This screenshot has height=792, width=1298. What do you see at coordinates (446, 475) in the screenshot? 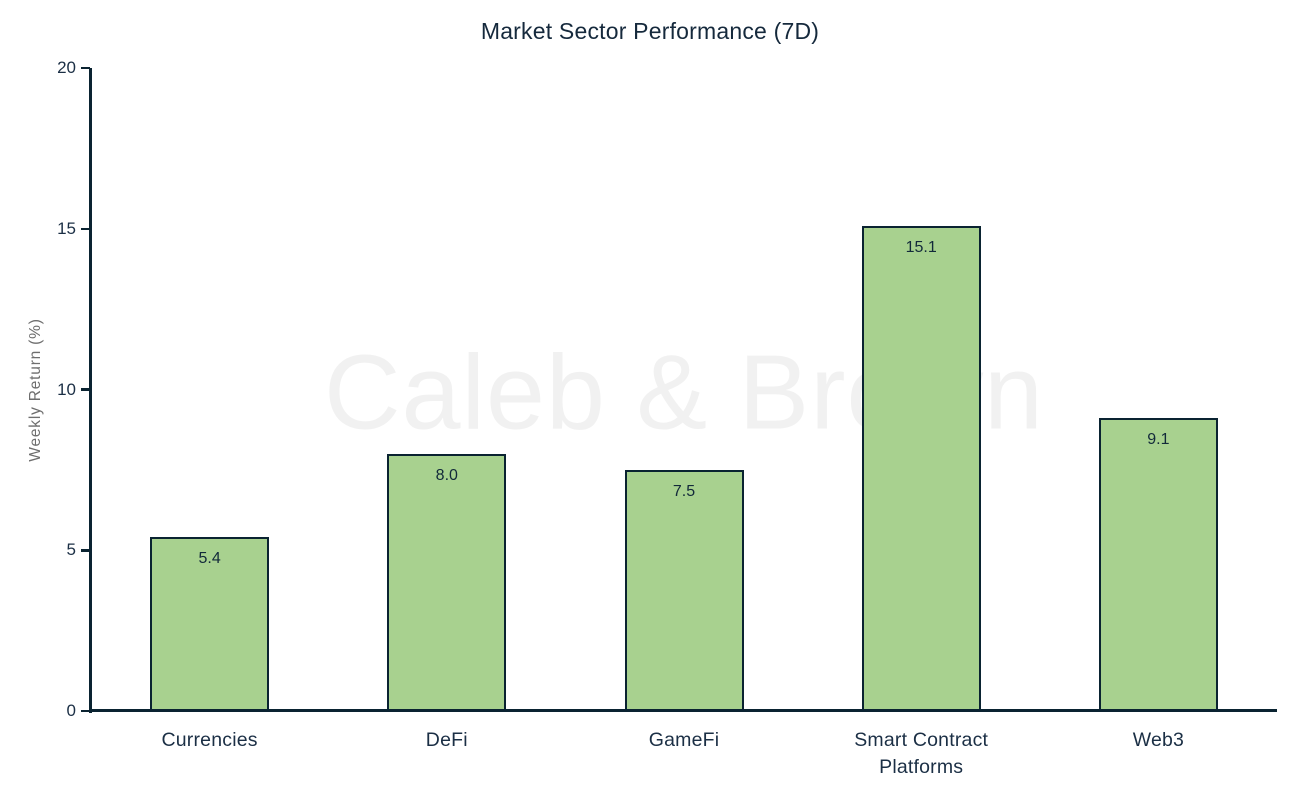
I see `bar-value-label: 8.0` at bounding box center [446, 475].